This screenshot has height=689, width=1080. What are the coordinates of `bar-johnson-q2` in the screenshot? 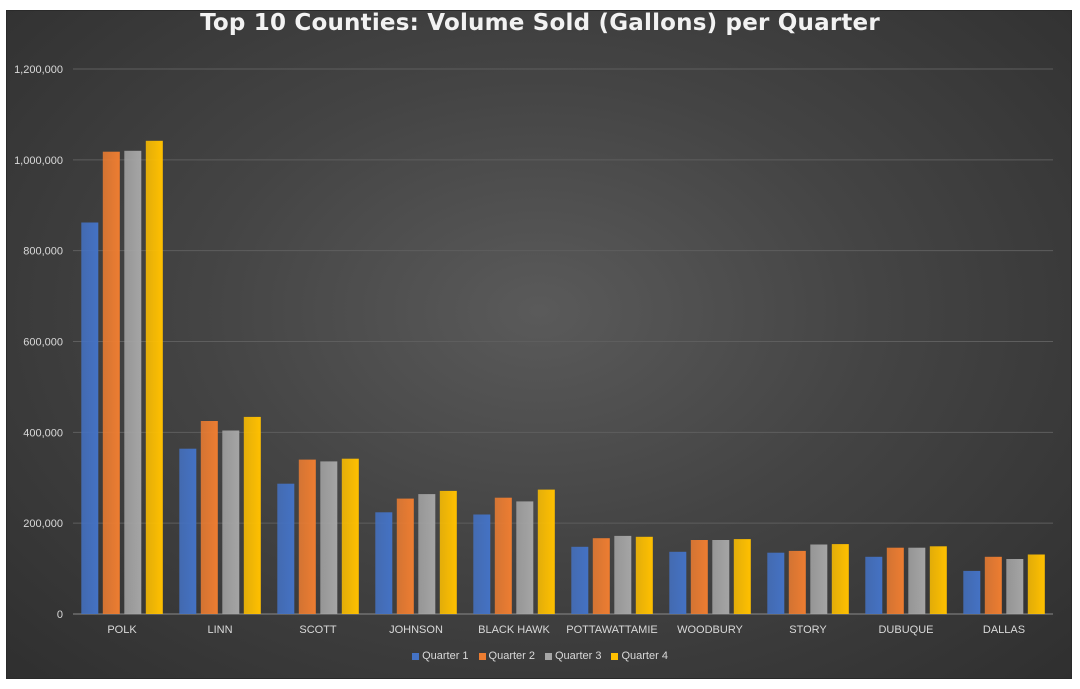 It's located at (405, 556).